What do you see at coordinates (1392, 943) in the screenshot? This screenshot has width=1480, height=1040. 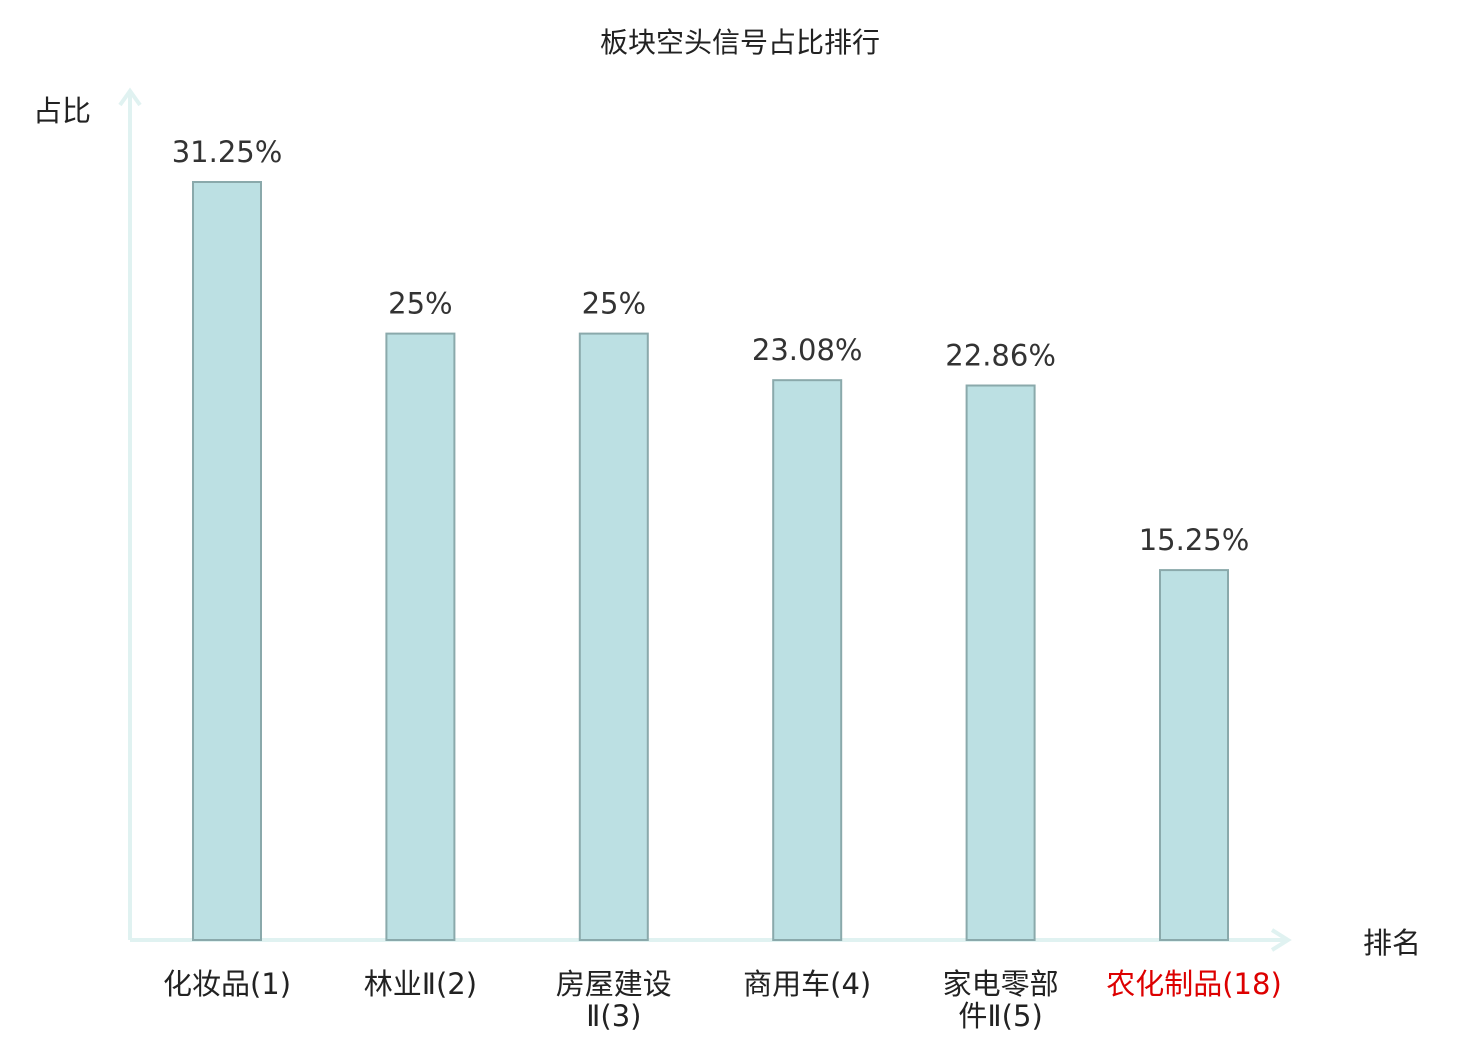 I see `x-axis-label: 排名` at bounding box center [1392, 943].